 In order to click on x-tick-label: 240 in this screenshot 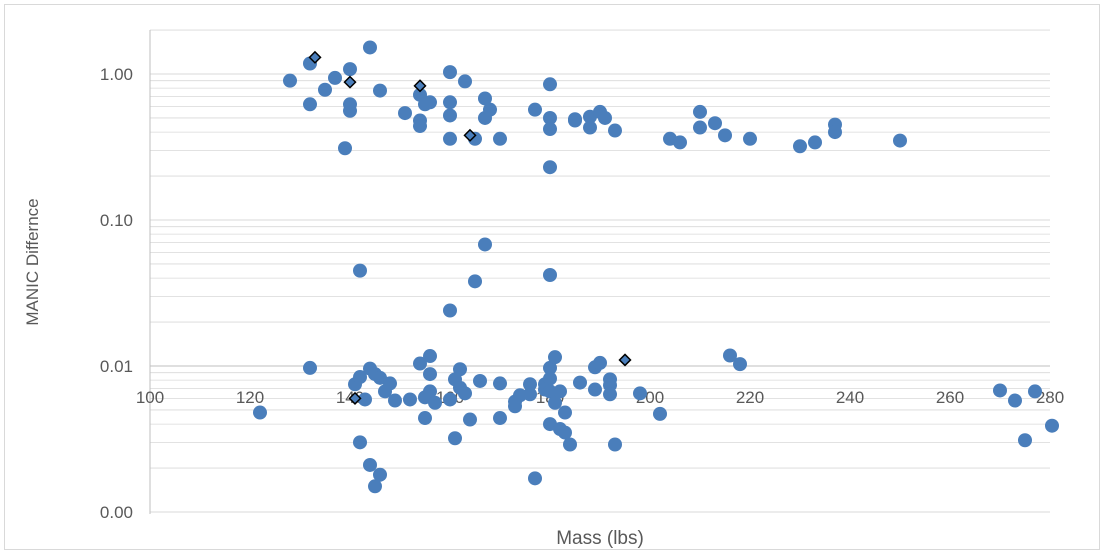, I will do `click(850, 397)`.